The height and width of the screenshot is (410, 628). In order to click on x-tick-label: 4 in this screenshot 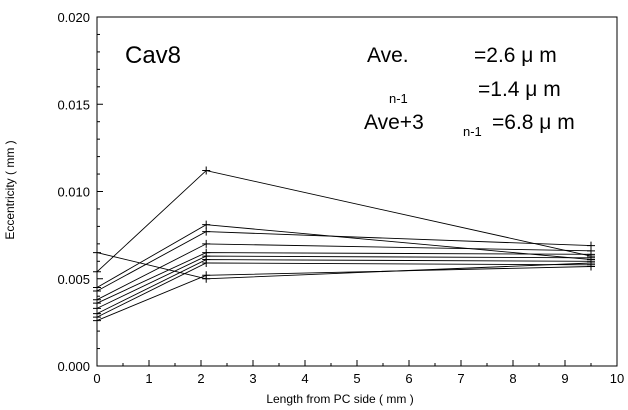, I will do `click(304, 378)`.